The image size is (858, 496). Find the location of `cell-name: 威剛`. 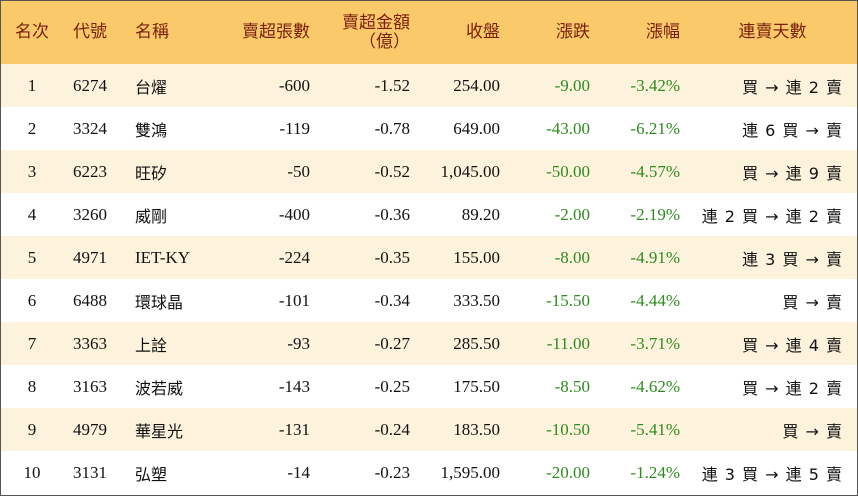

cell-name: 威剛 is located at coordinates (151, 216).